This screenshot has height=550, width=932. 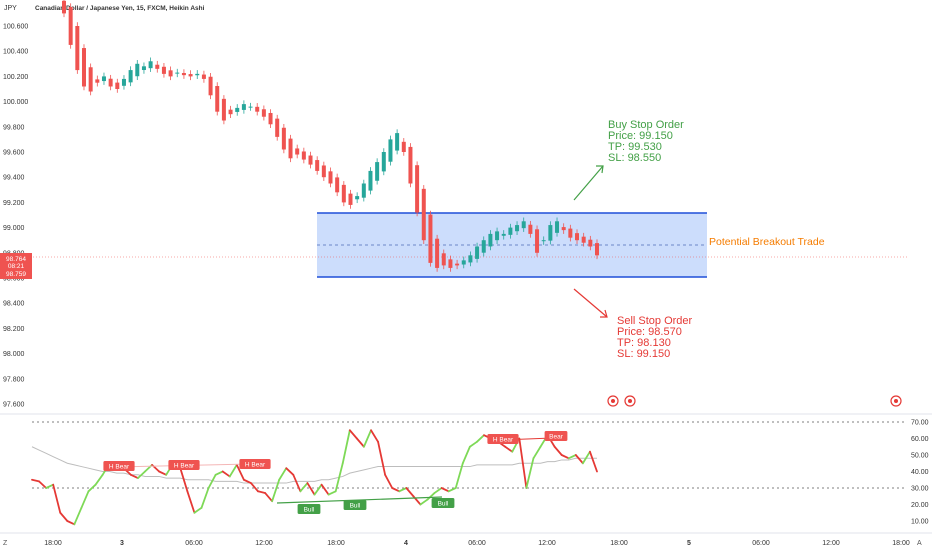 I want to click on osc-tick: 60.00, so click(x=920, y=439).